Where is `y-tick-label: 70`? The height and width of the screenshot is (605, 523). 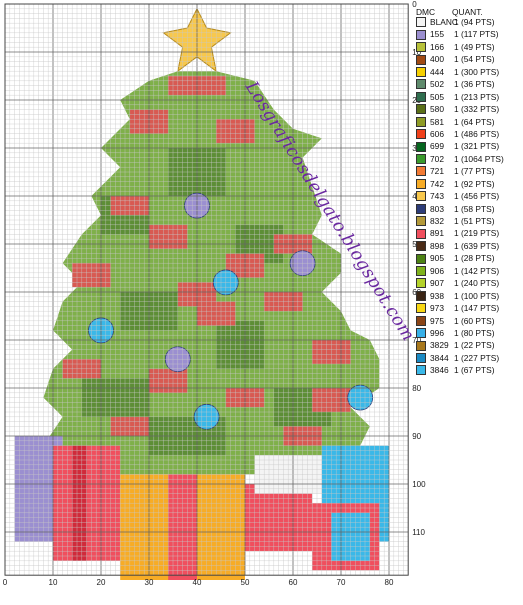 y-tick-label: 70 is located at coordinates (416, 340).